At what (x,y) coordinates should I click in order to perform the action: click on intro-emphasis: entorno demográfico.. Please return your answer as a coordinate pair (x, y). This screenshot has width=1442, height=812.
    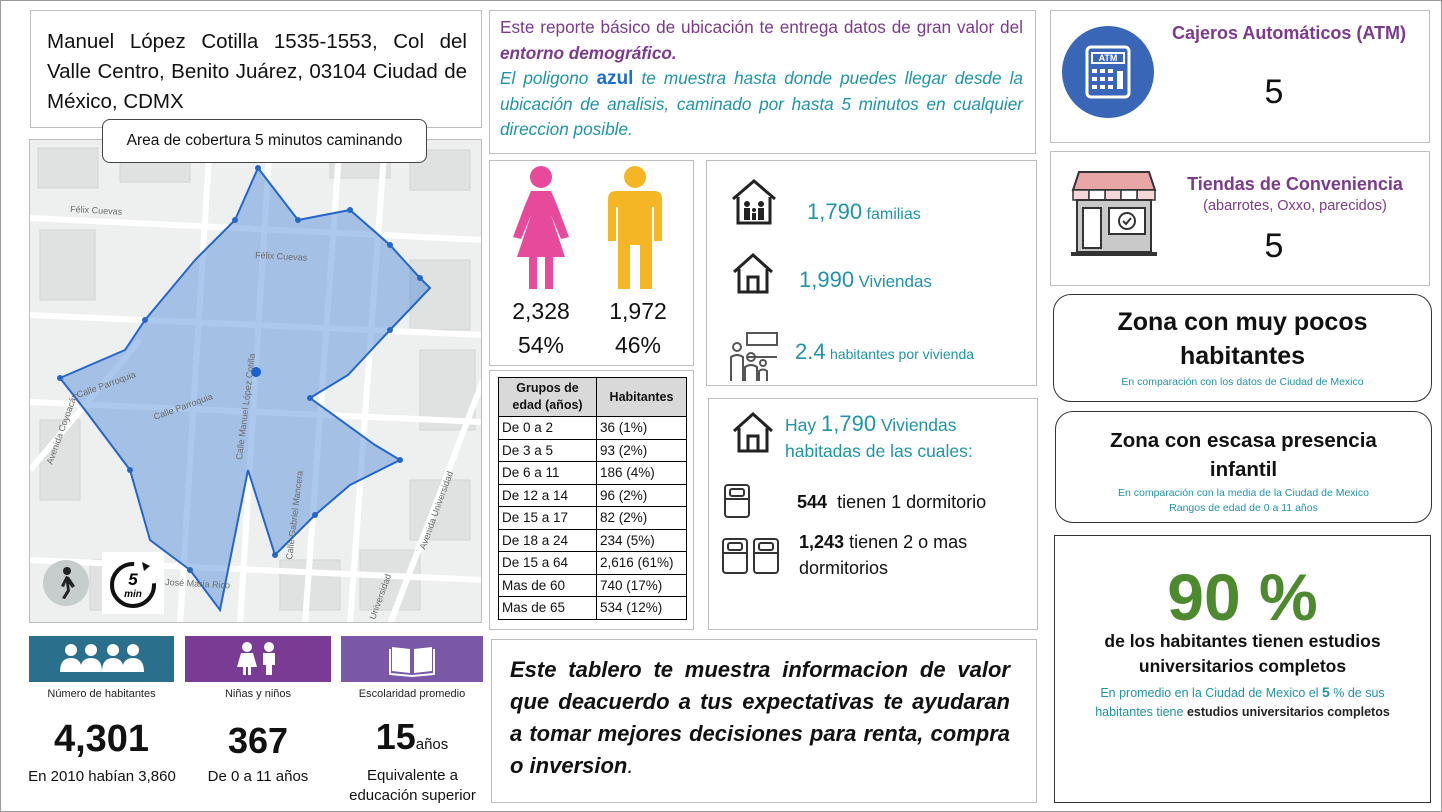
    Looking at the image, I should click on (588, 52).